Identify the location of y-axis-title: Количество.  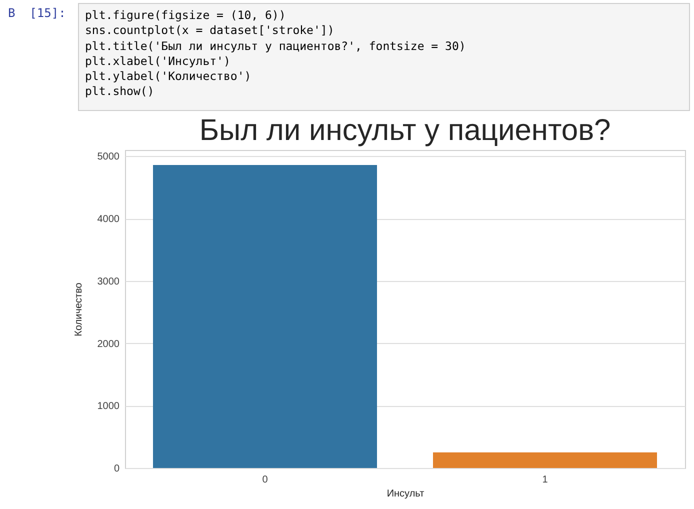
(78, 309).